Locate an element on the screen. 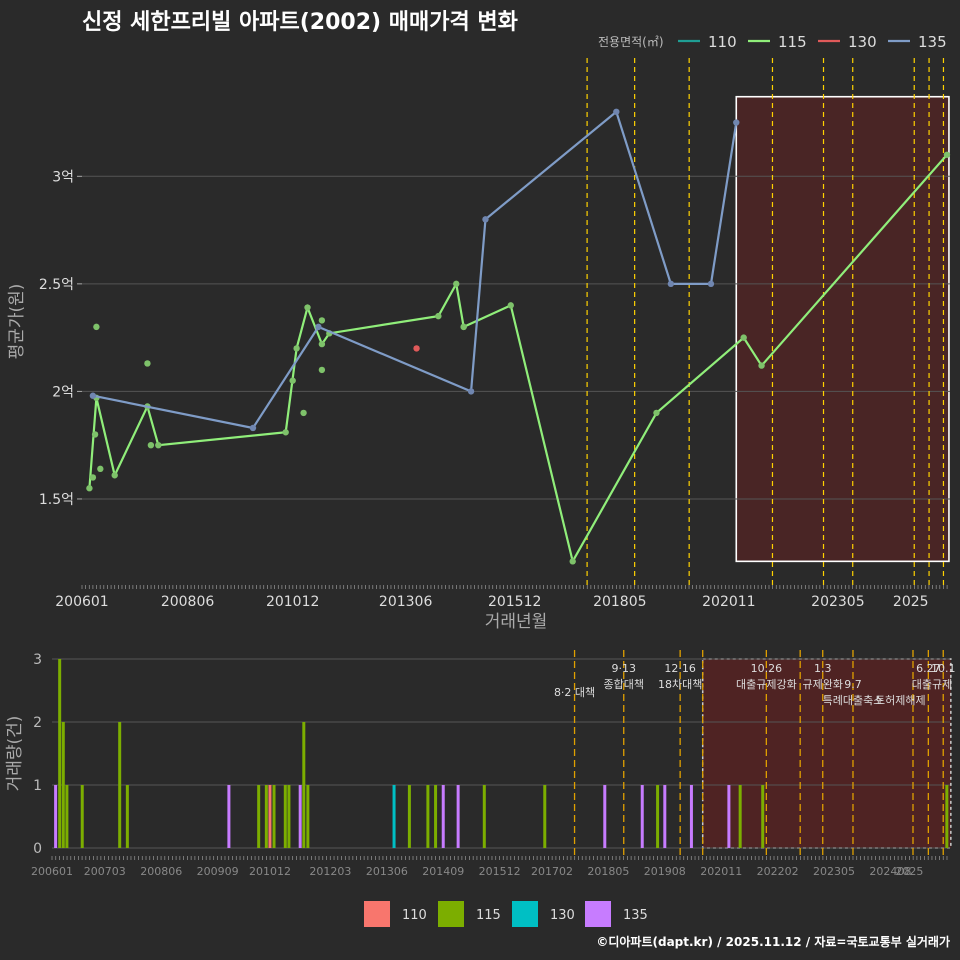 This screenshot has height=960, width=960. bottom-legend-label-115: 115 is located at coordinates (488, 915).